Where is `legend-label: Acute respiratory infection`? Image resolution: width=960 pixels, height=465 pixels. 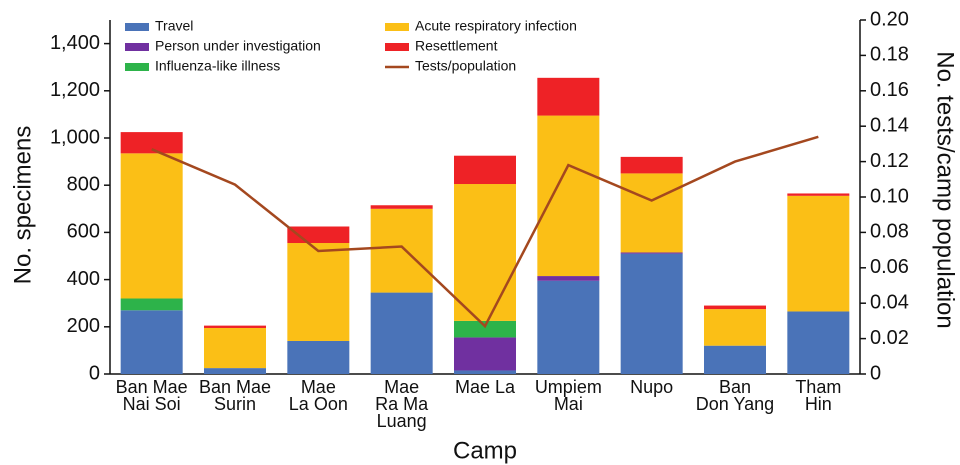 legend-label: Acute respiratory infection is located at coordinates (496, 26).